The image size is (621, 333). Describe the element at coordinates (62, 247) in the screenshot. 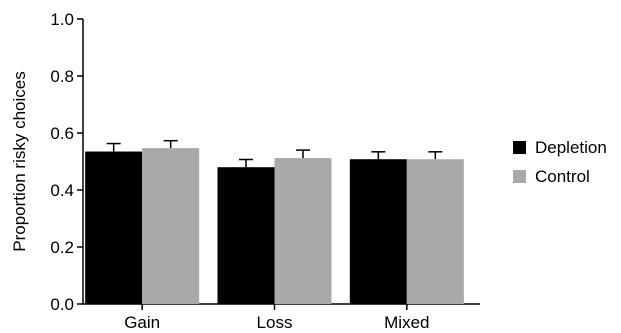

I see `y-tick-label: 0.2` at that location.